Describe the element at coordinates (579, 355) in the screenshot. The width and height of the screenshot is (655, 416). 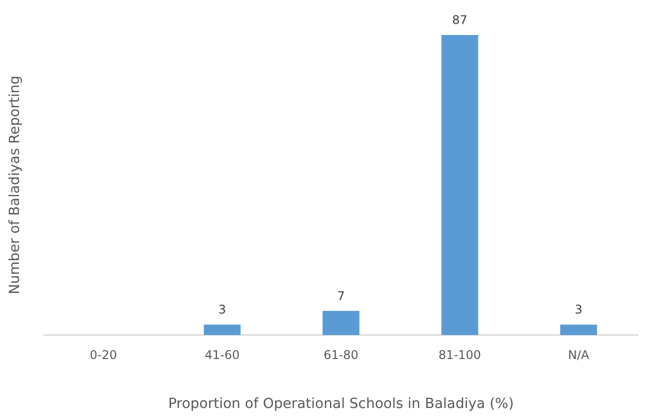
I see `x-tick-label: N/A` at that location.